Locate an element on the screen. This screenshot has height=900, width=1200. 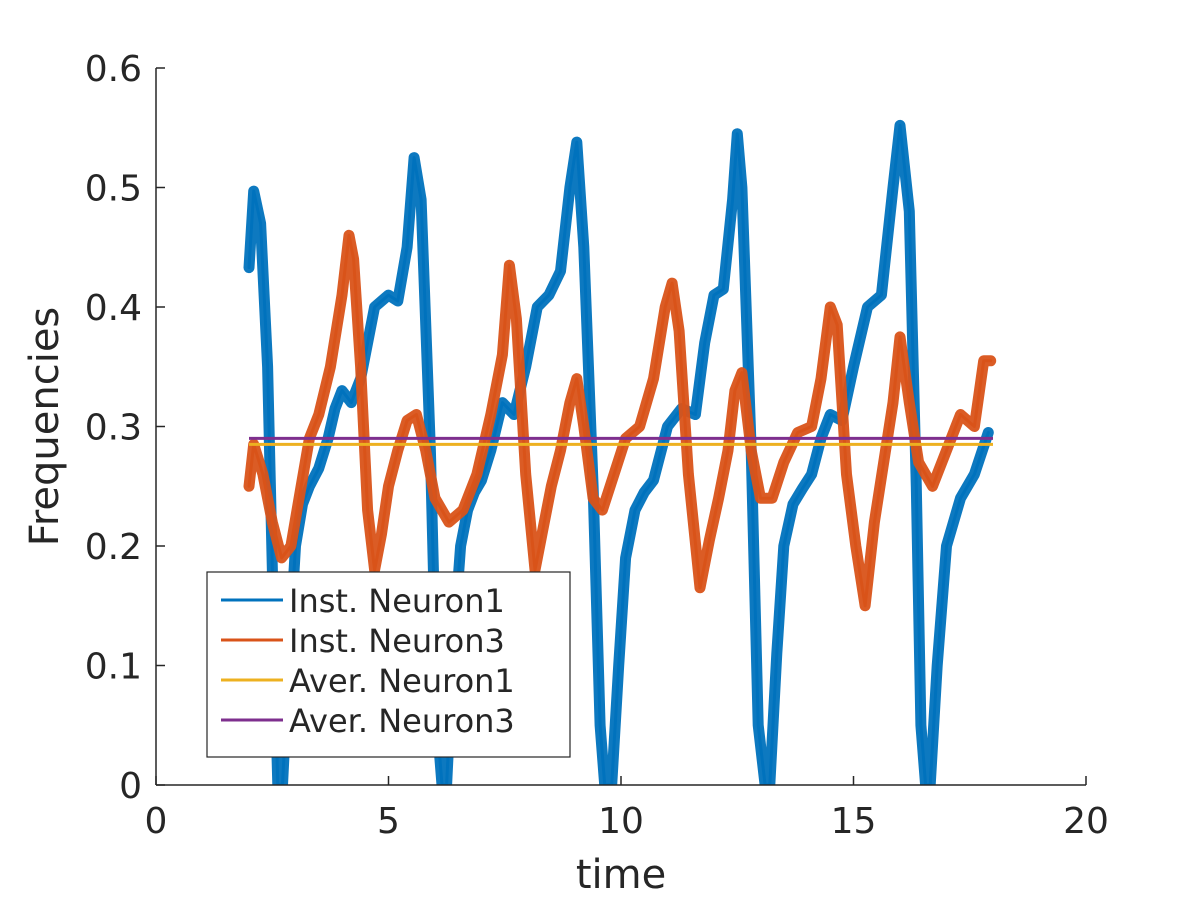
legend-label: Inst. Neuron3 is located at coordinates (397, 641).